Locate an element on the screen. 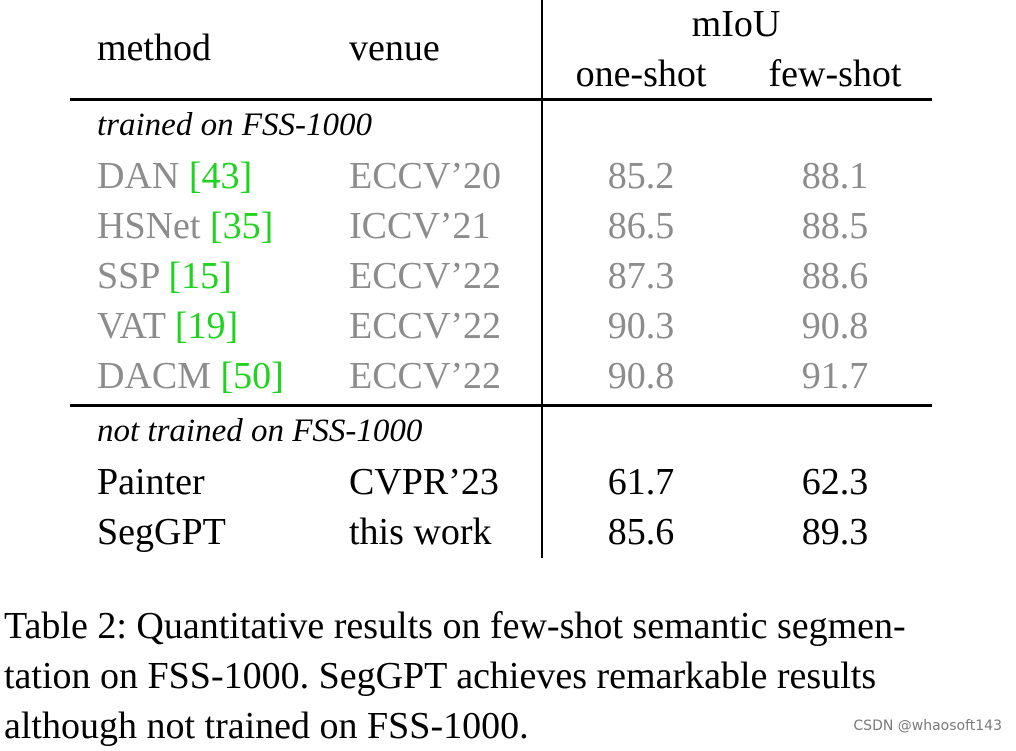 The image size is (1016, 751). header-method: method is located at coordinates (154, 48).